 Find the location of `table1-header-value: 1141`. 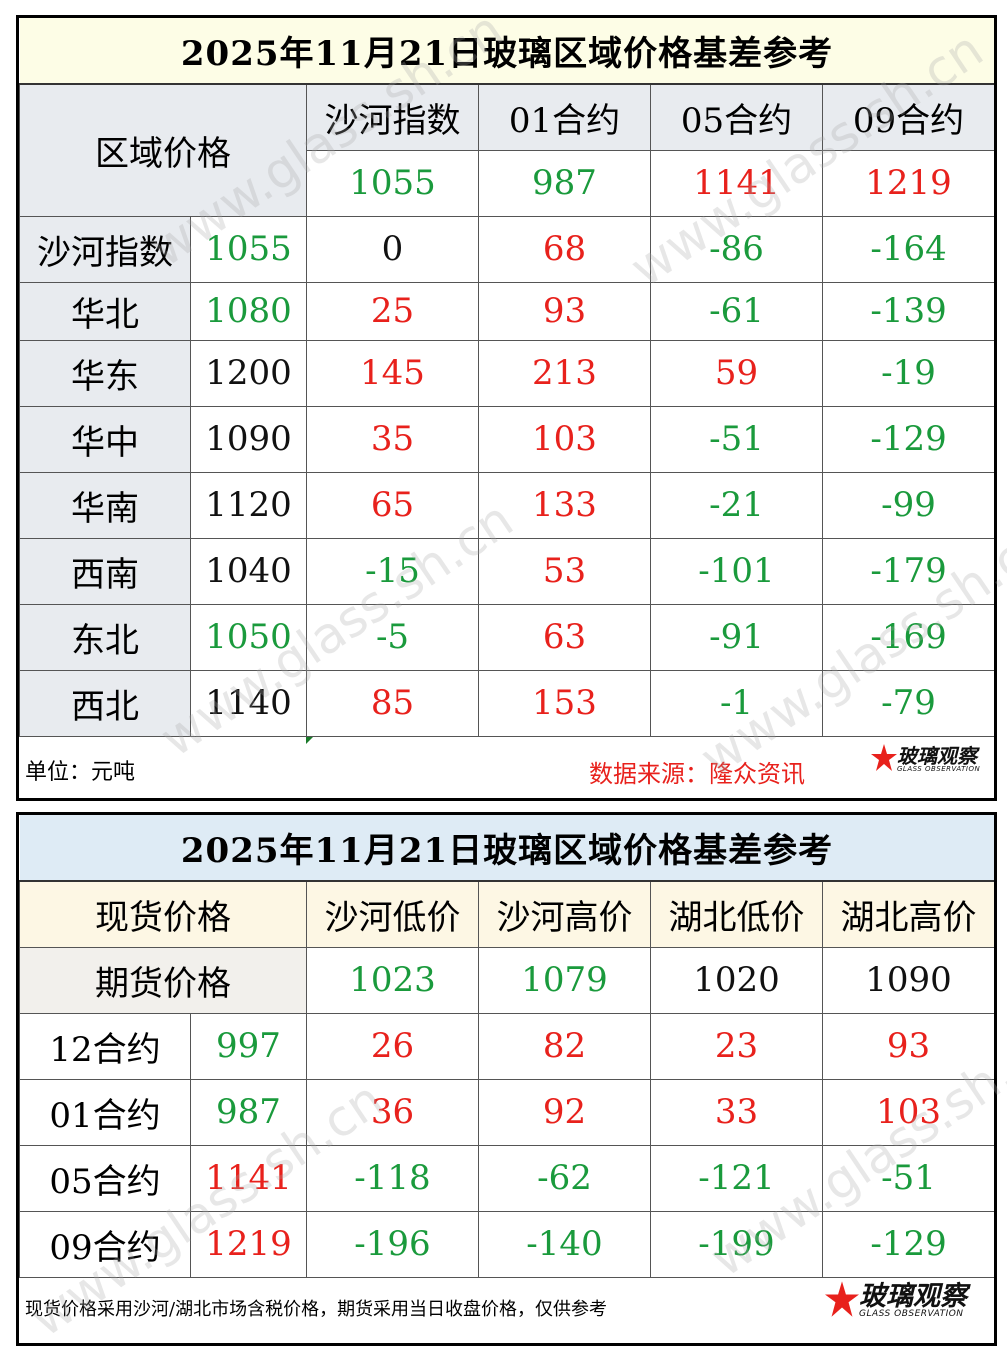

table1-header-value: 1141 is located at coordinates (736, 183).